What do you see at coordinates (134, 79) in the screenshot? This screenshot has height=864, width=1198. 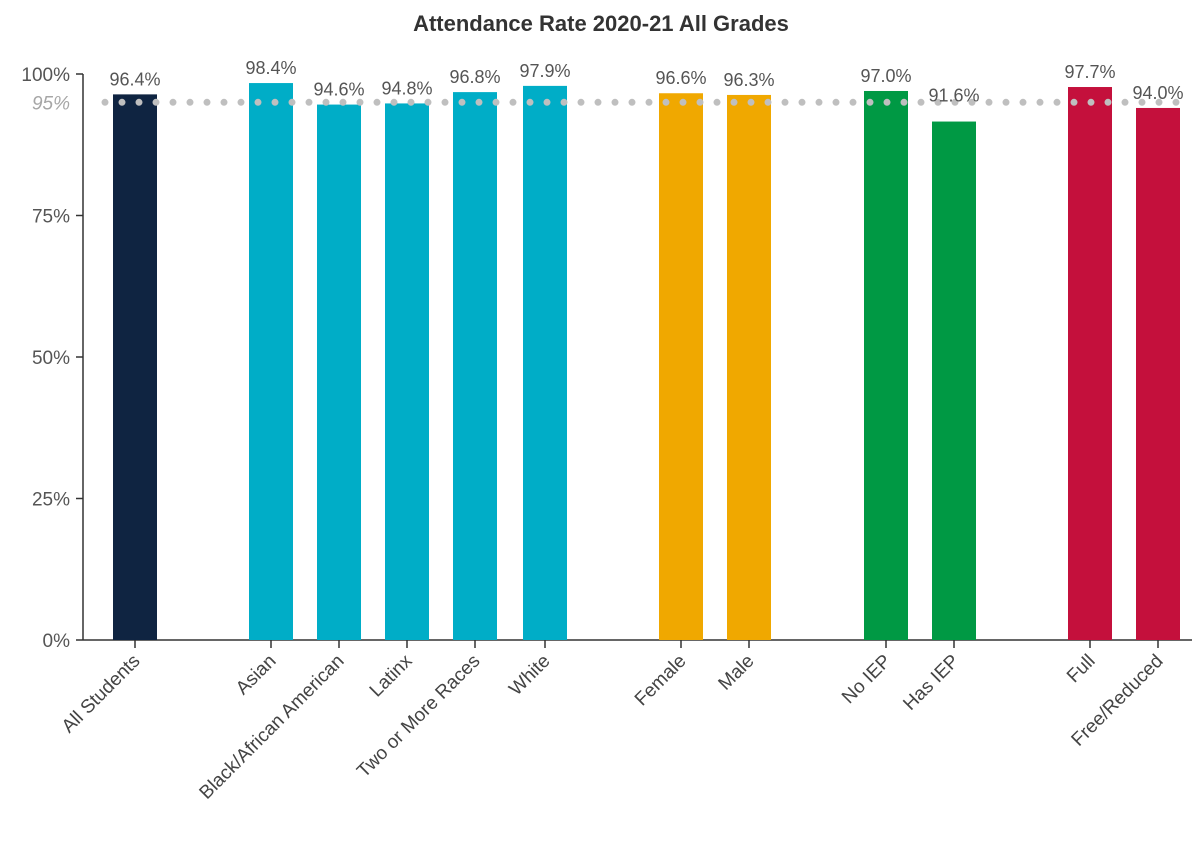 I see `value-label: 96.4%` at bounding box center [134, 79].